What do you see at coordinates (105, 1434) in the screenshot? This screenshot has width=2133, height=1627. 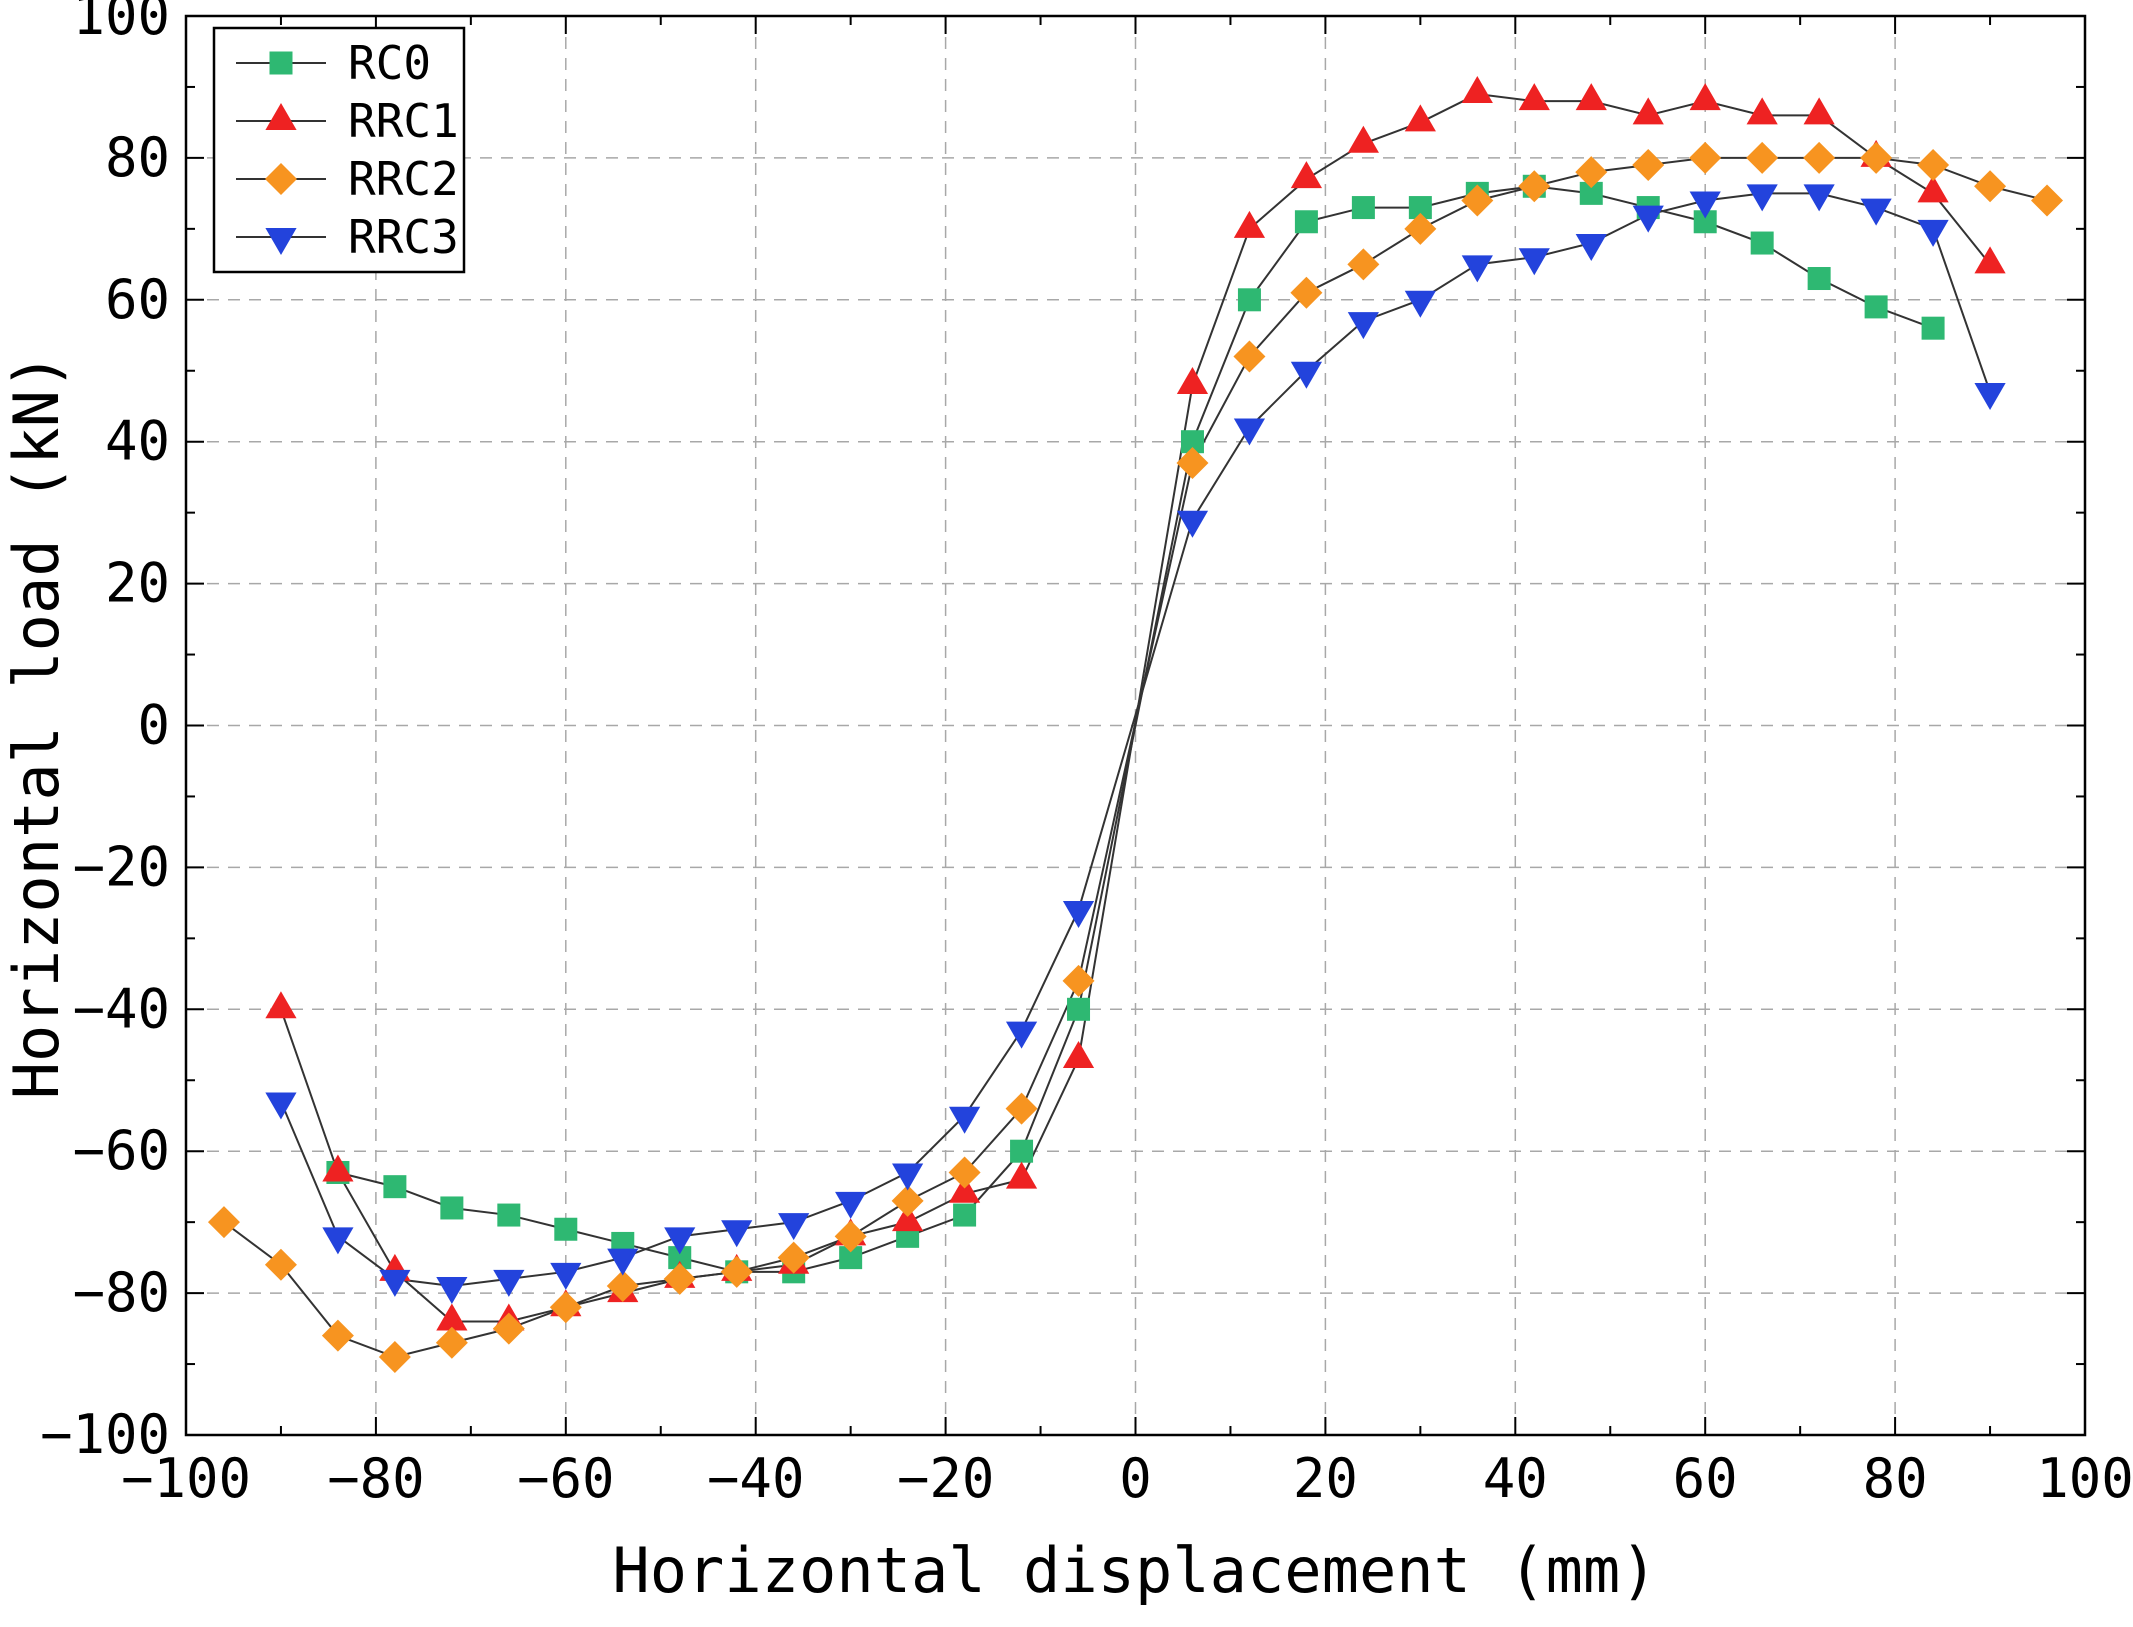 I see `y-tick-label: −100` at bounding box center [105, 1434].